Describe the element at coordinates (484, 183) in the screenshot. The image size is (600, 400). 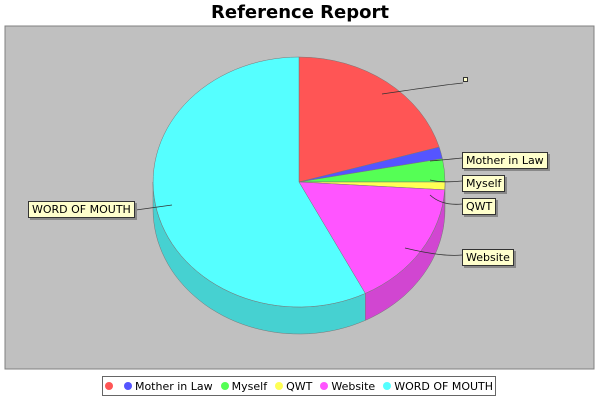
I see `slice-label-2: Myself` at that location.